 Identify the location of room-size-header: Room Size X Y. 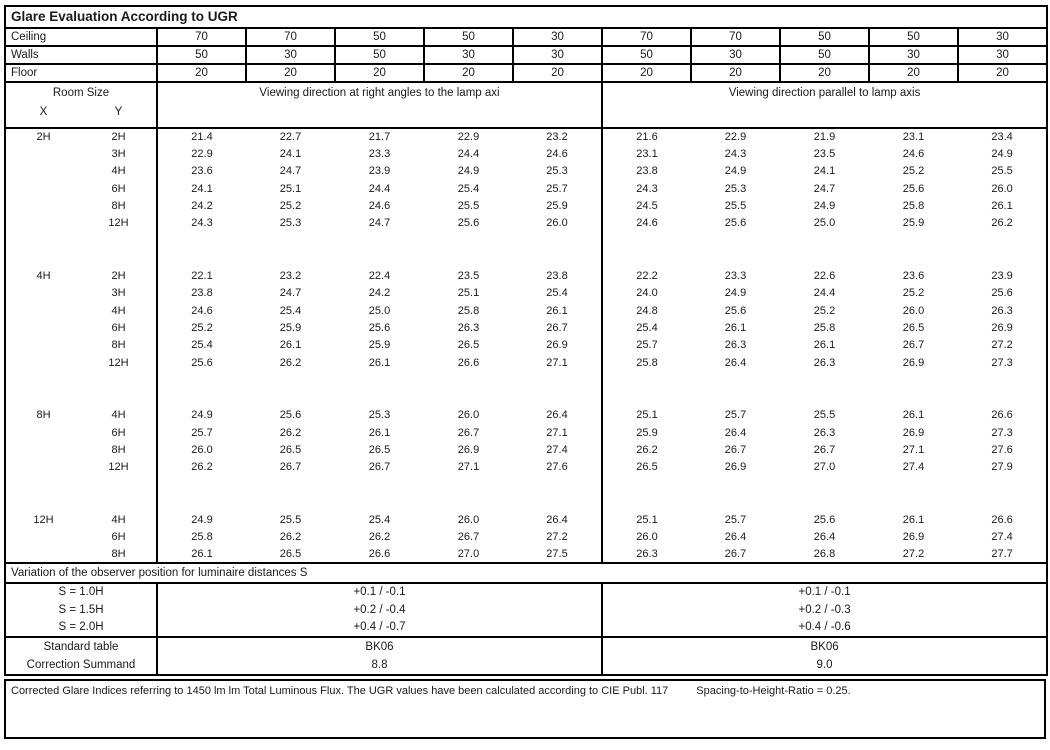
(81, 105).